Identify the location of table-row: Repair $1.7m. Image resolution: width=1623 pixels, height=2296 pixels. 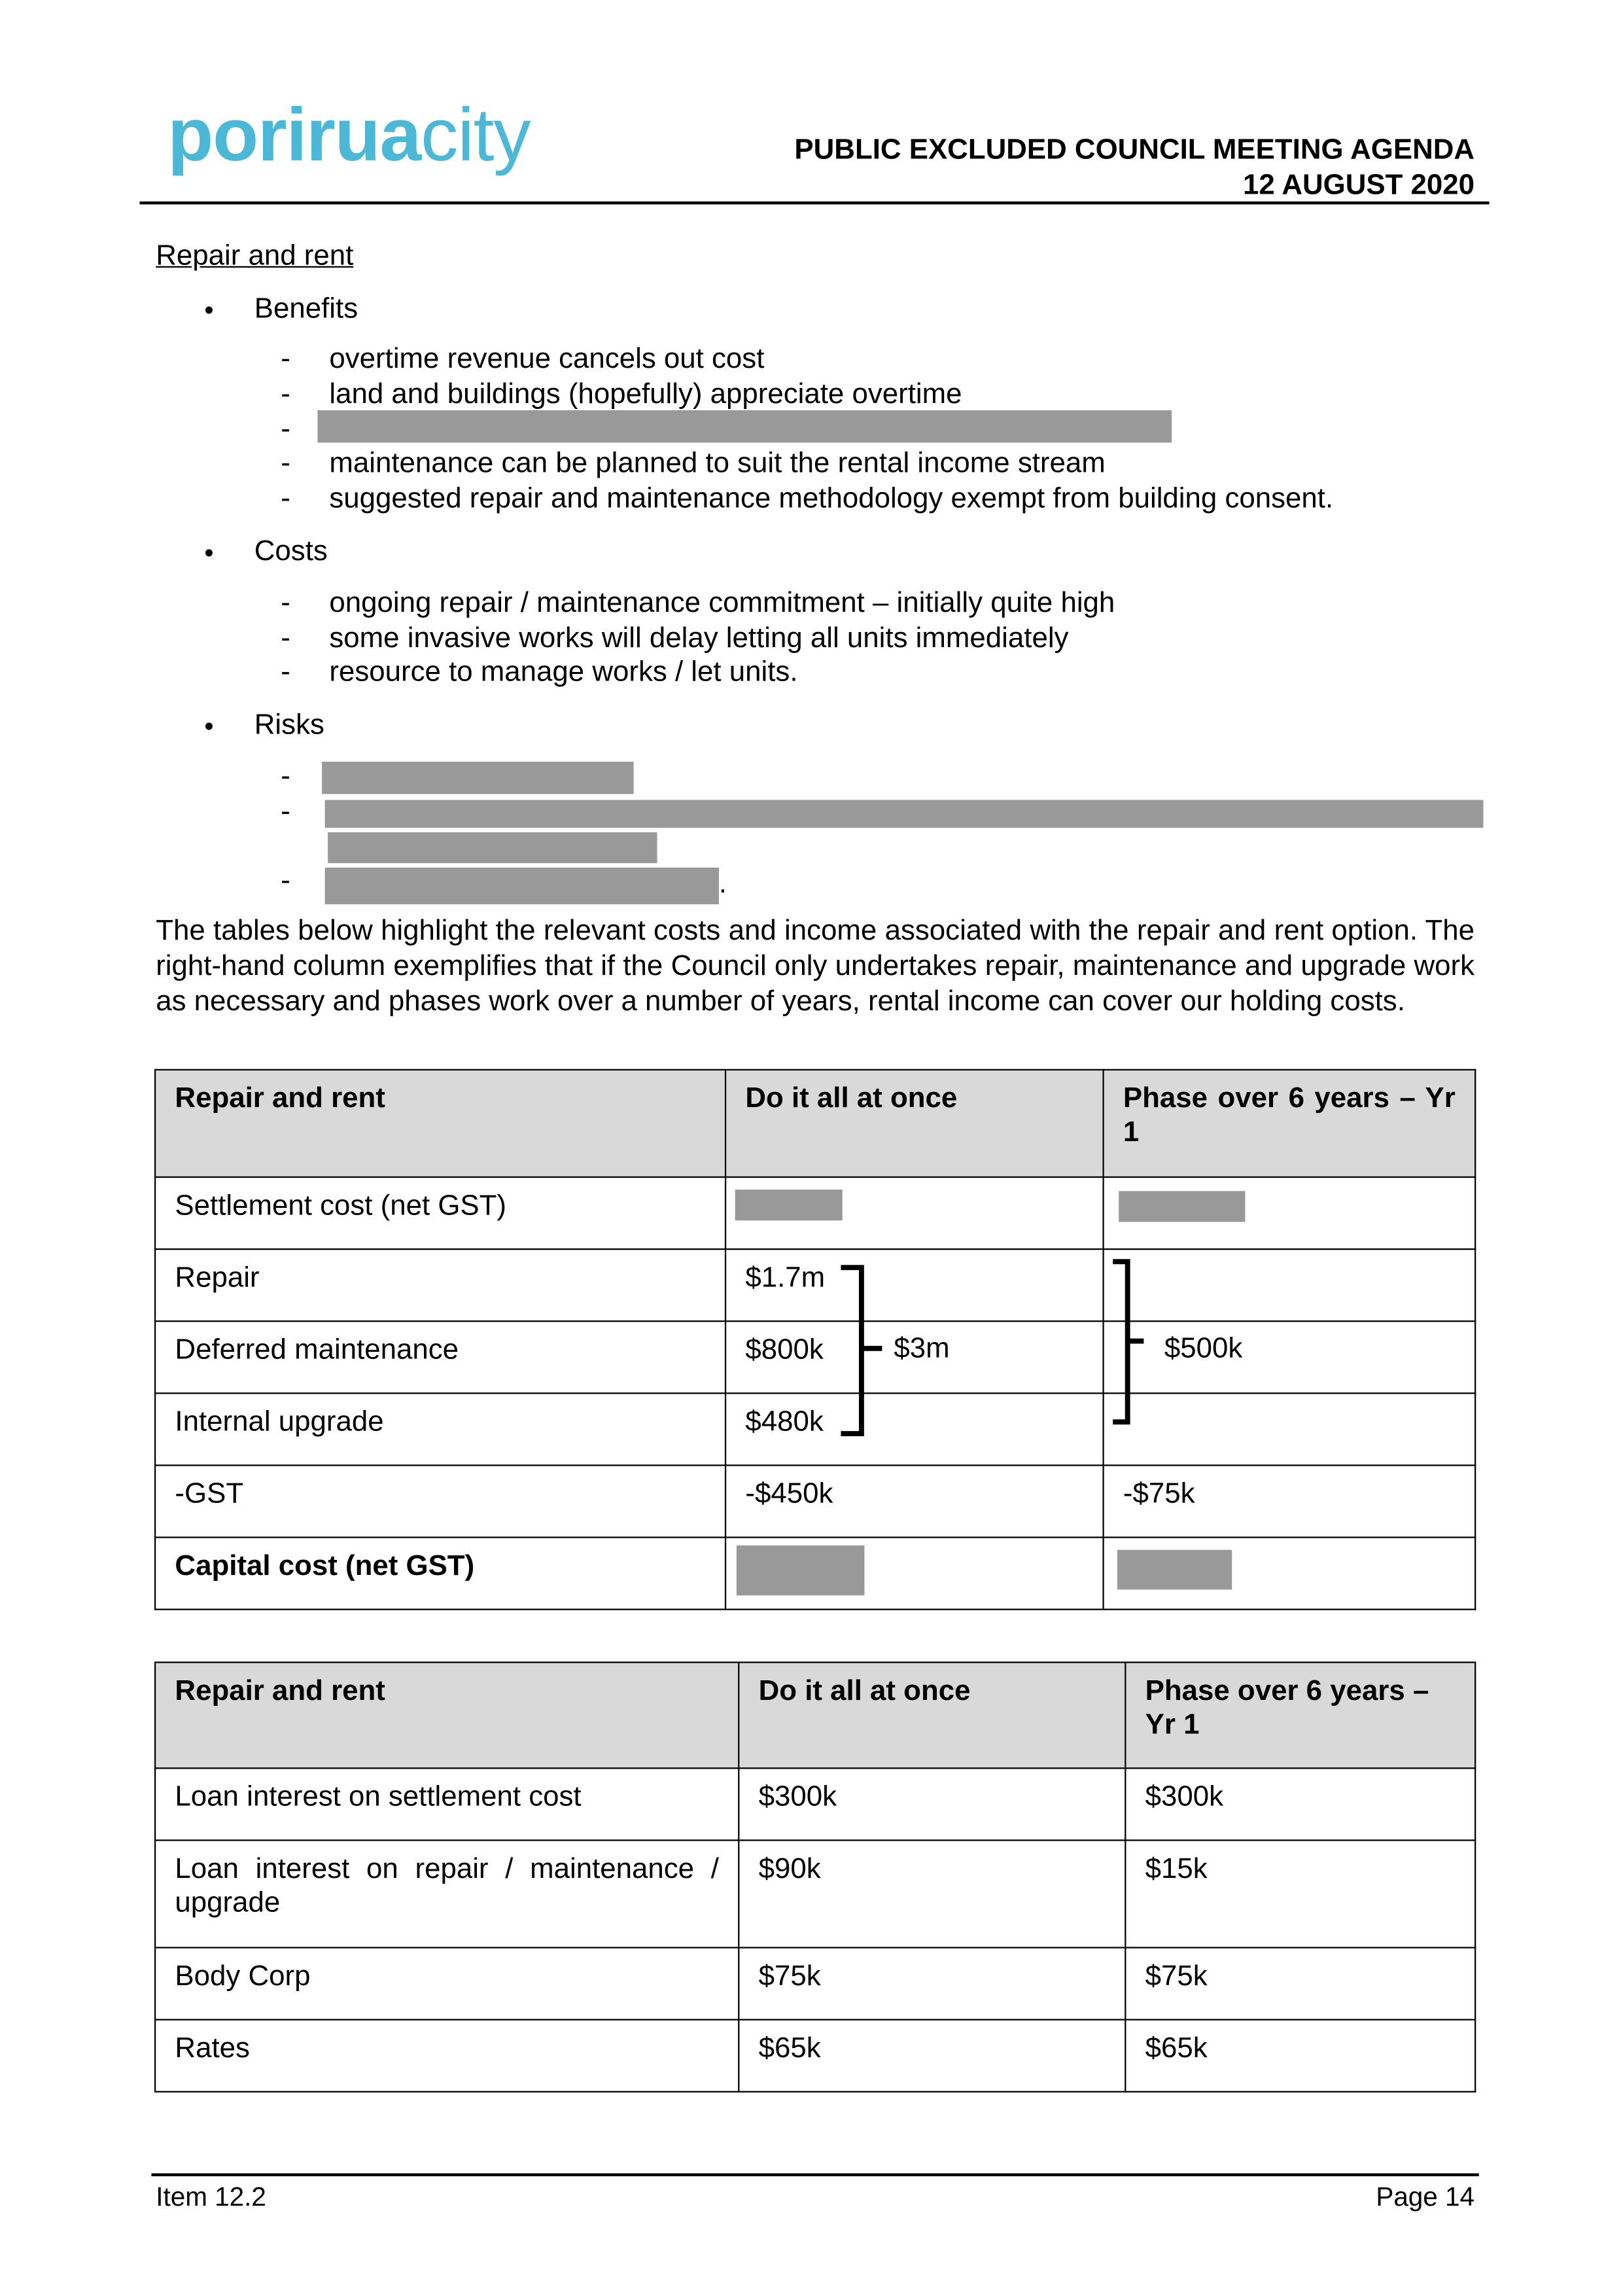
(815, 1285).